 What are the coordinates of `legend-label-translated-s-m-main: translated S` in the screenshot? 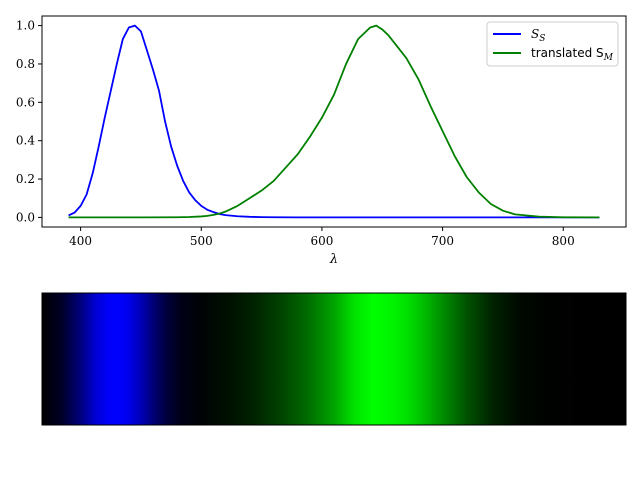 It's located at (567, 53).